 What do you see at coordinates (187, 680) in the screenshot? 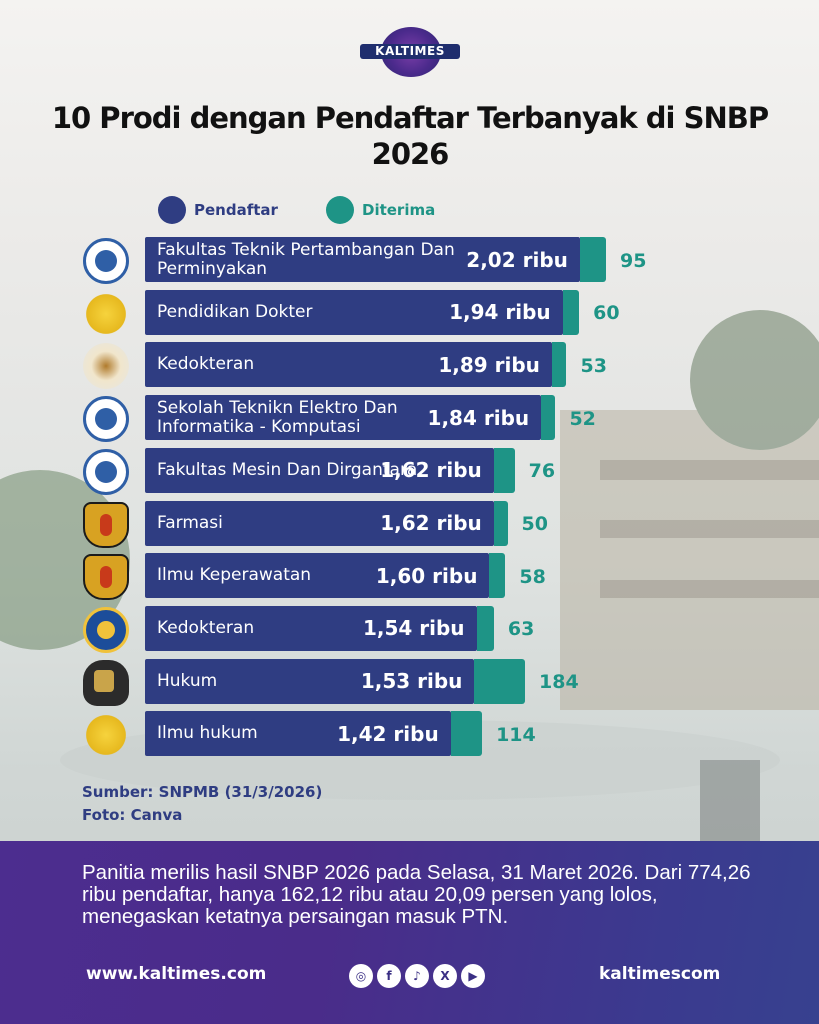
I see `category-label: Hukum` at bounding box center [187, 680].